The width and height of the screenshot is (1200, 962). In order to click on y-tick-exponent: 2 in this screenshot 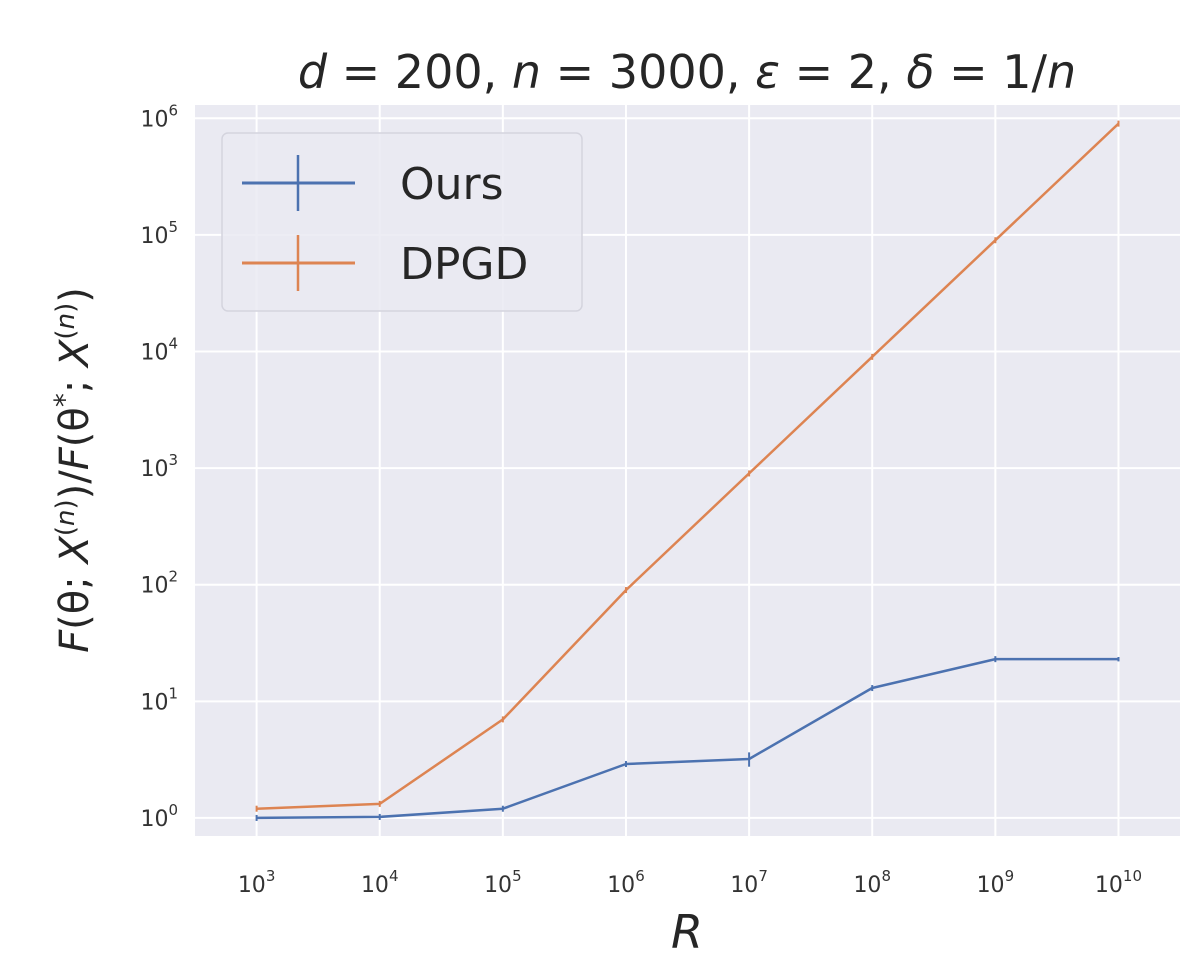, I will do `click(173, 577)`.